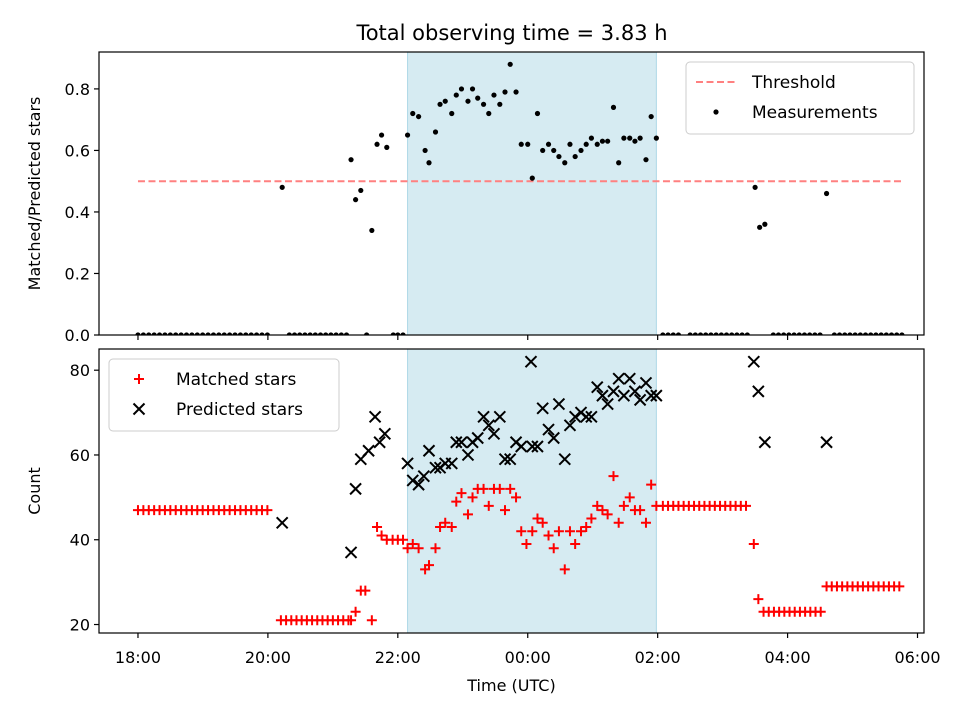 Image resolution: width=960 pixels, height=720 pixels. Describe the element at coordinates (917, 657) in the screenshot. I see `x-tick-label: 06:00` at that location.